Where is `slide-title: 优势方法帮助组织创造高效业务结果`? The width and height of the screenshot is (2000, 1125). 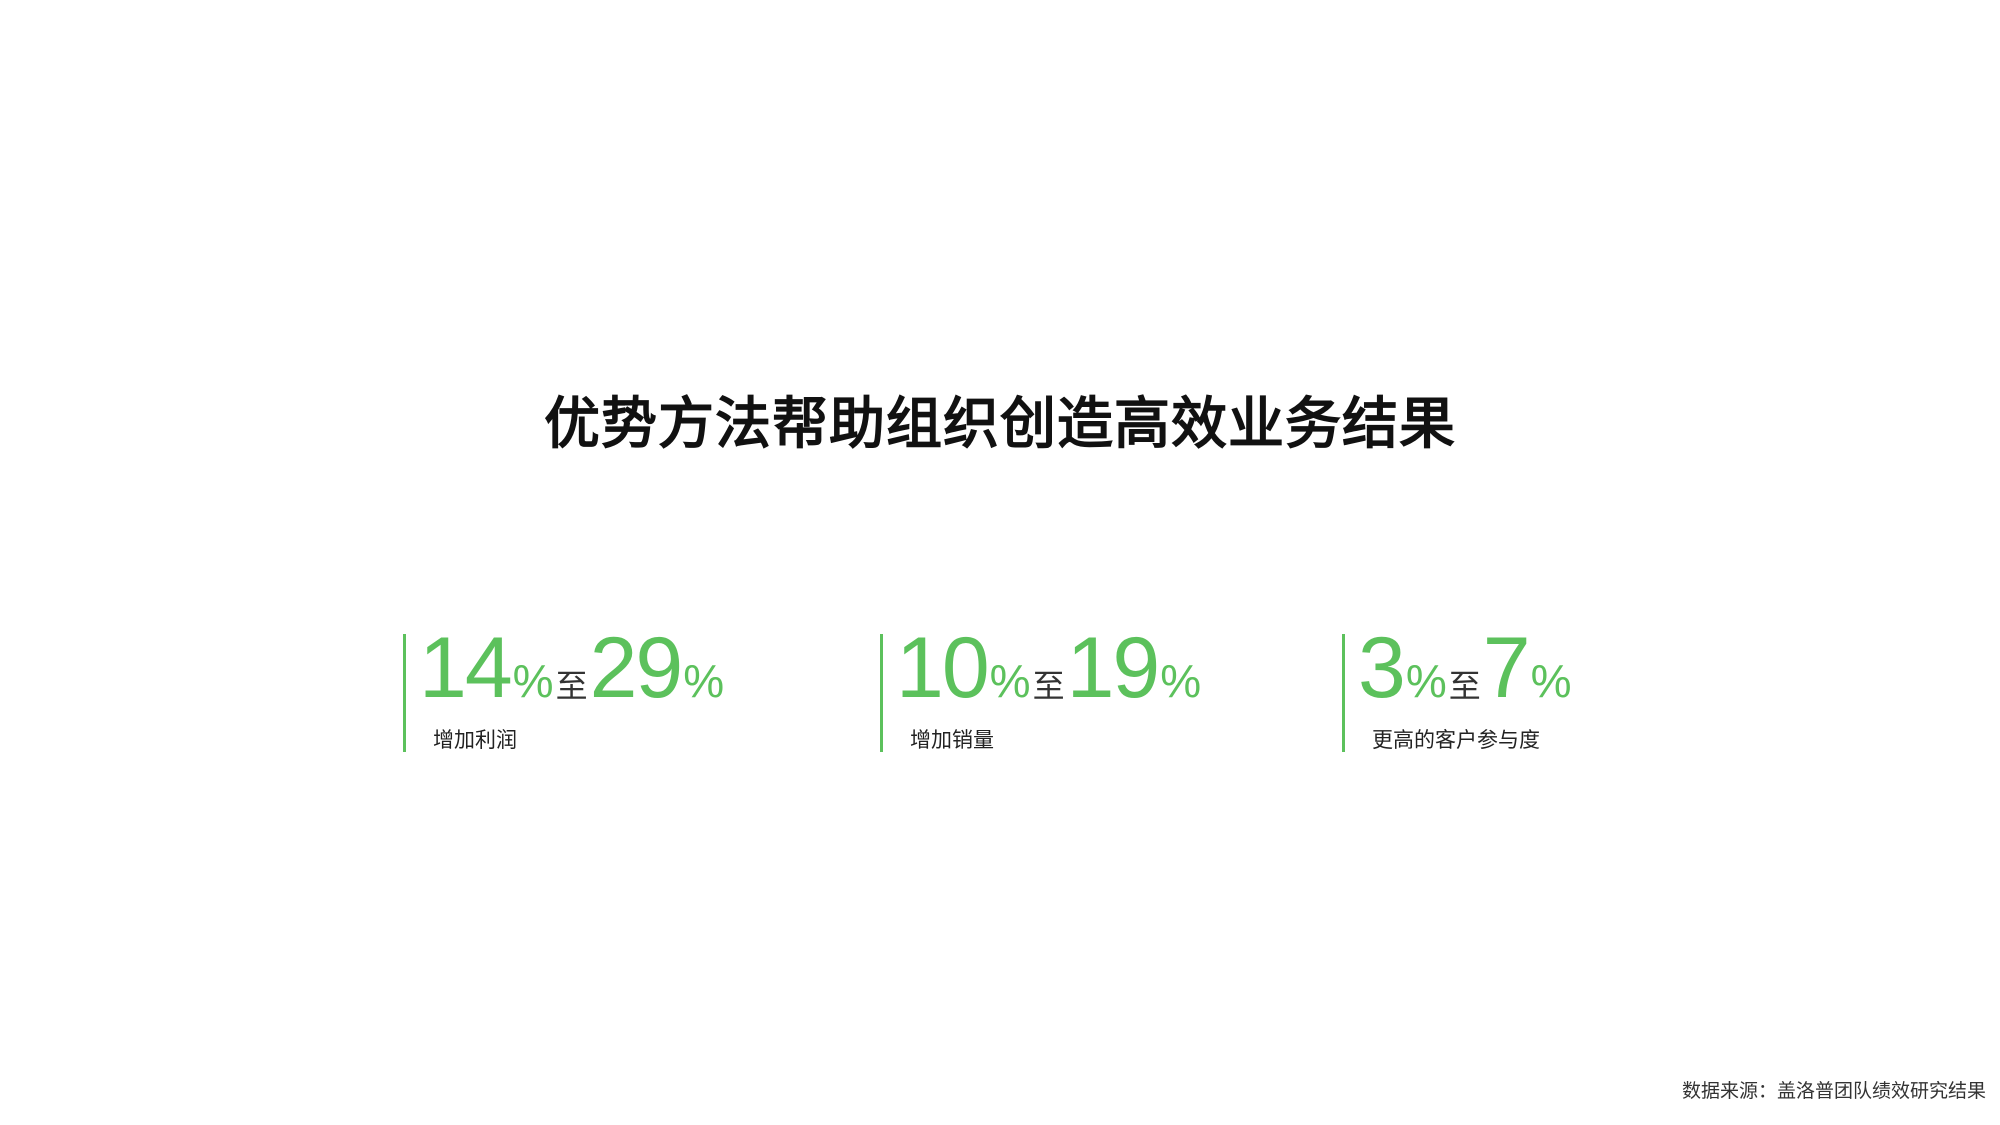
slide-title: 优势方法帮助组织创造高效业务结果 is located at coordinates (1000, 424).